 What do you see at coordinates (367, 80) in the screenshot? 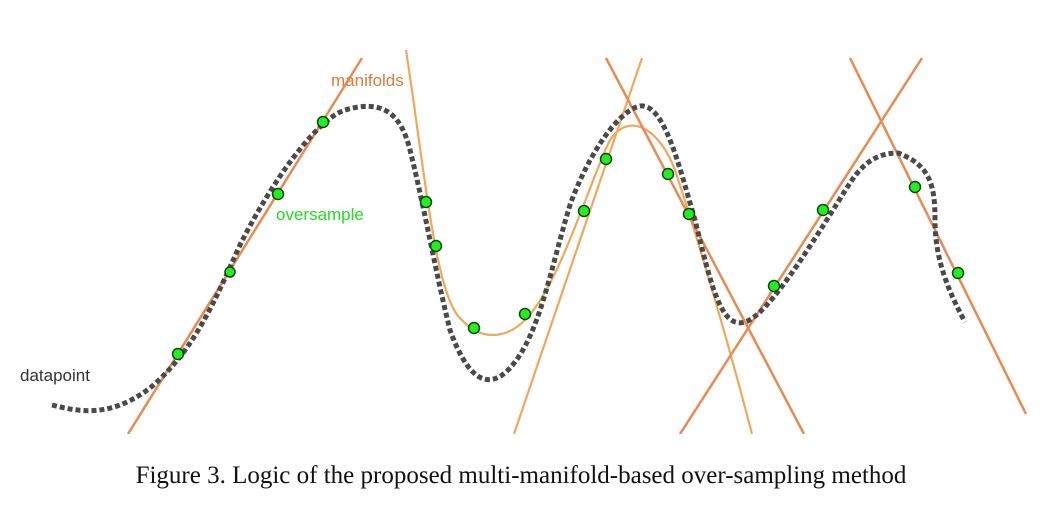
I see `manifolds-label: manifolds` at bounding box center [367, 80].